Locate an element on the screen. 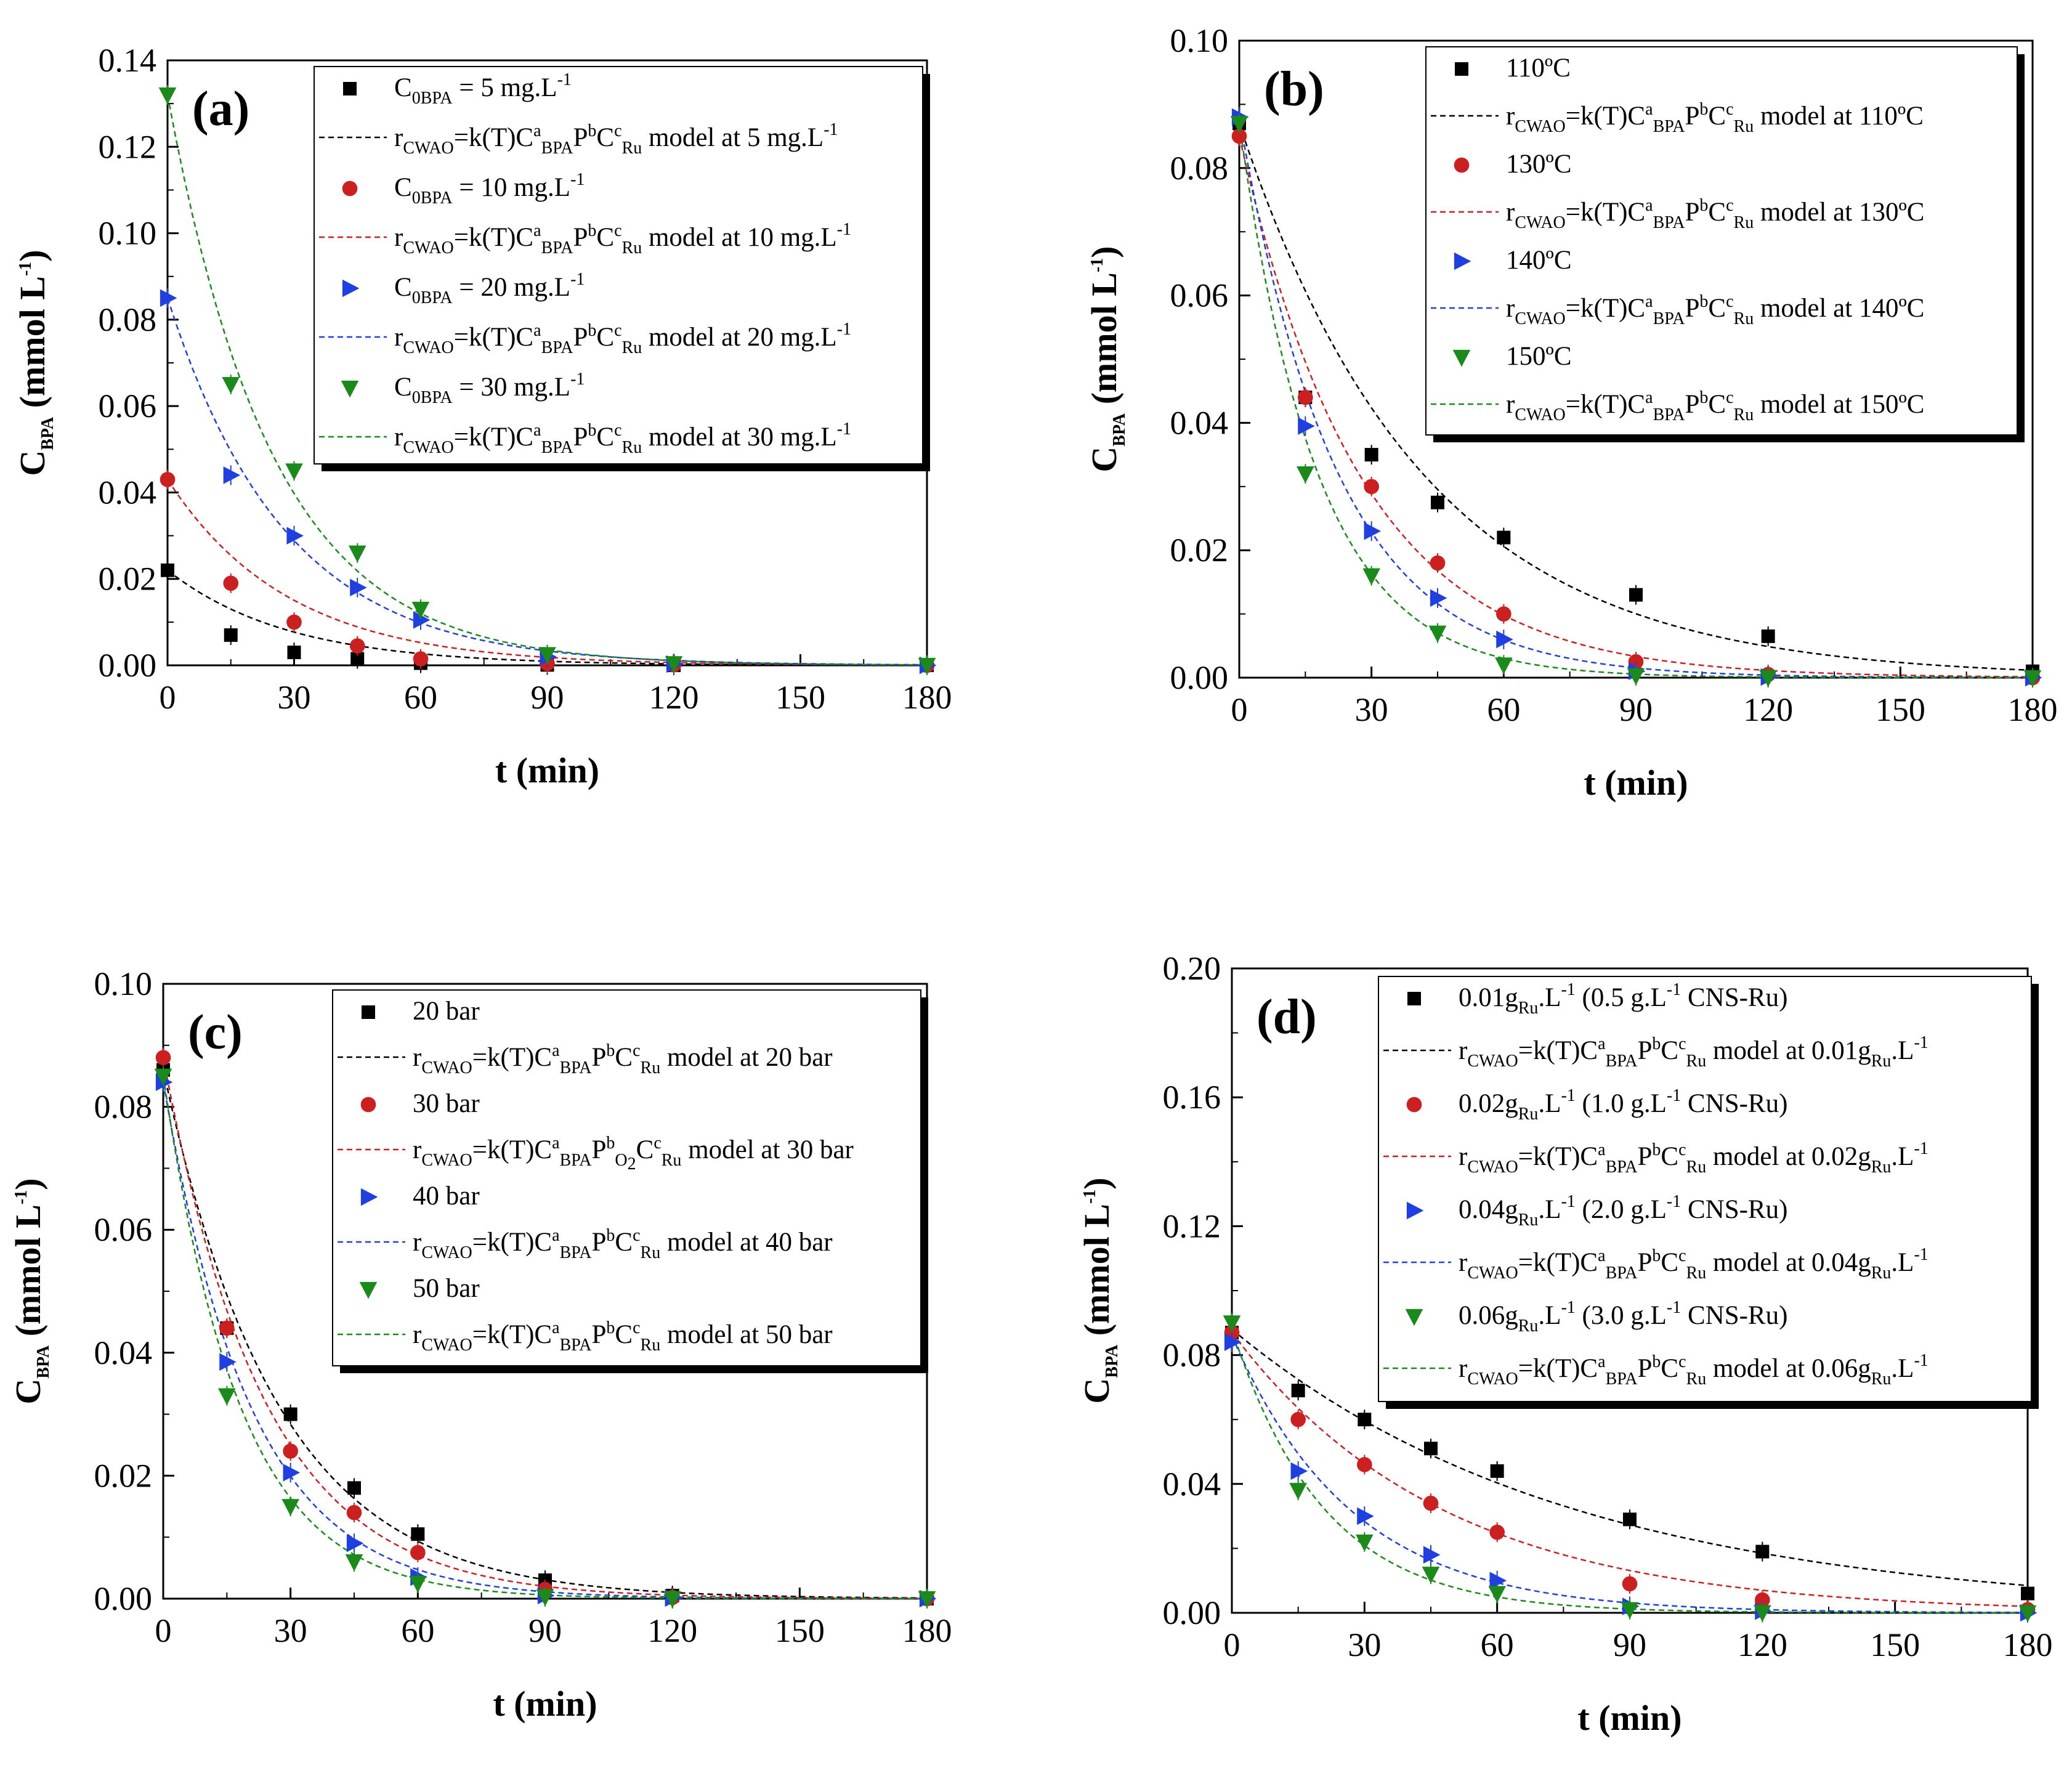 The image size is (2072, 1773). panel-label: (a) is located at coordinates (220, 109).